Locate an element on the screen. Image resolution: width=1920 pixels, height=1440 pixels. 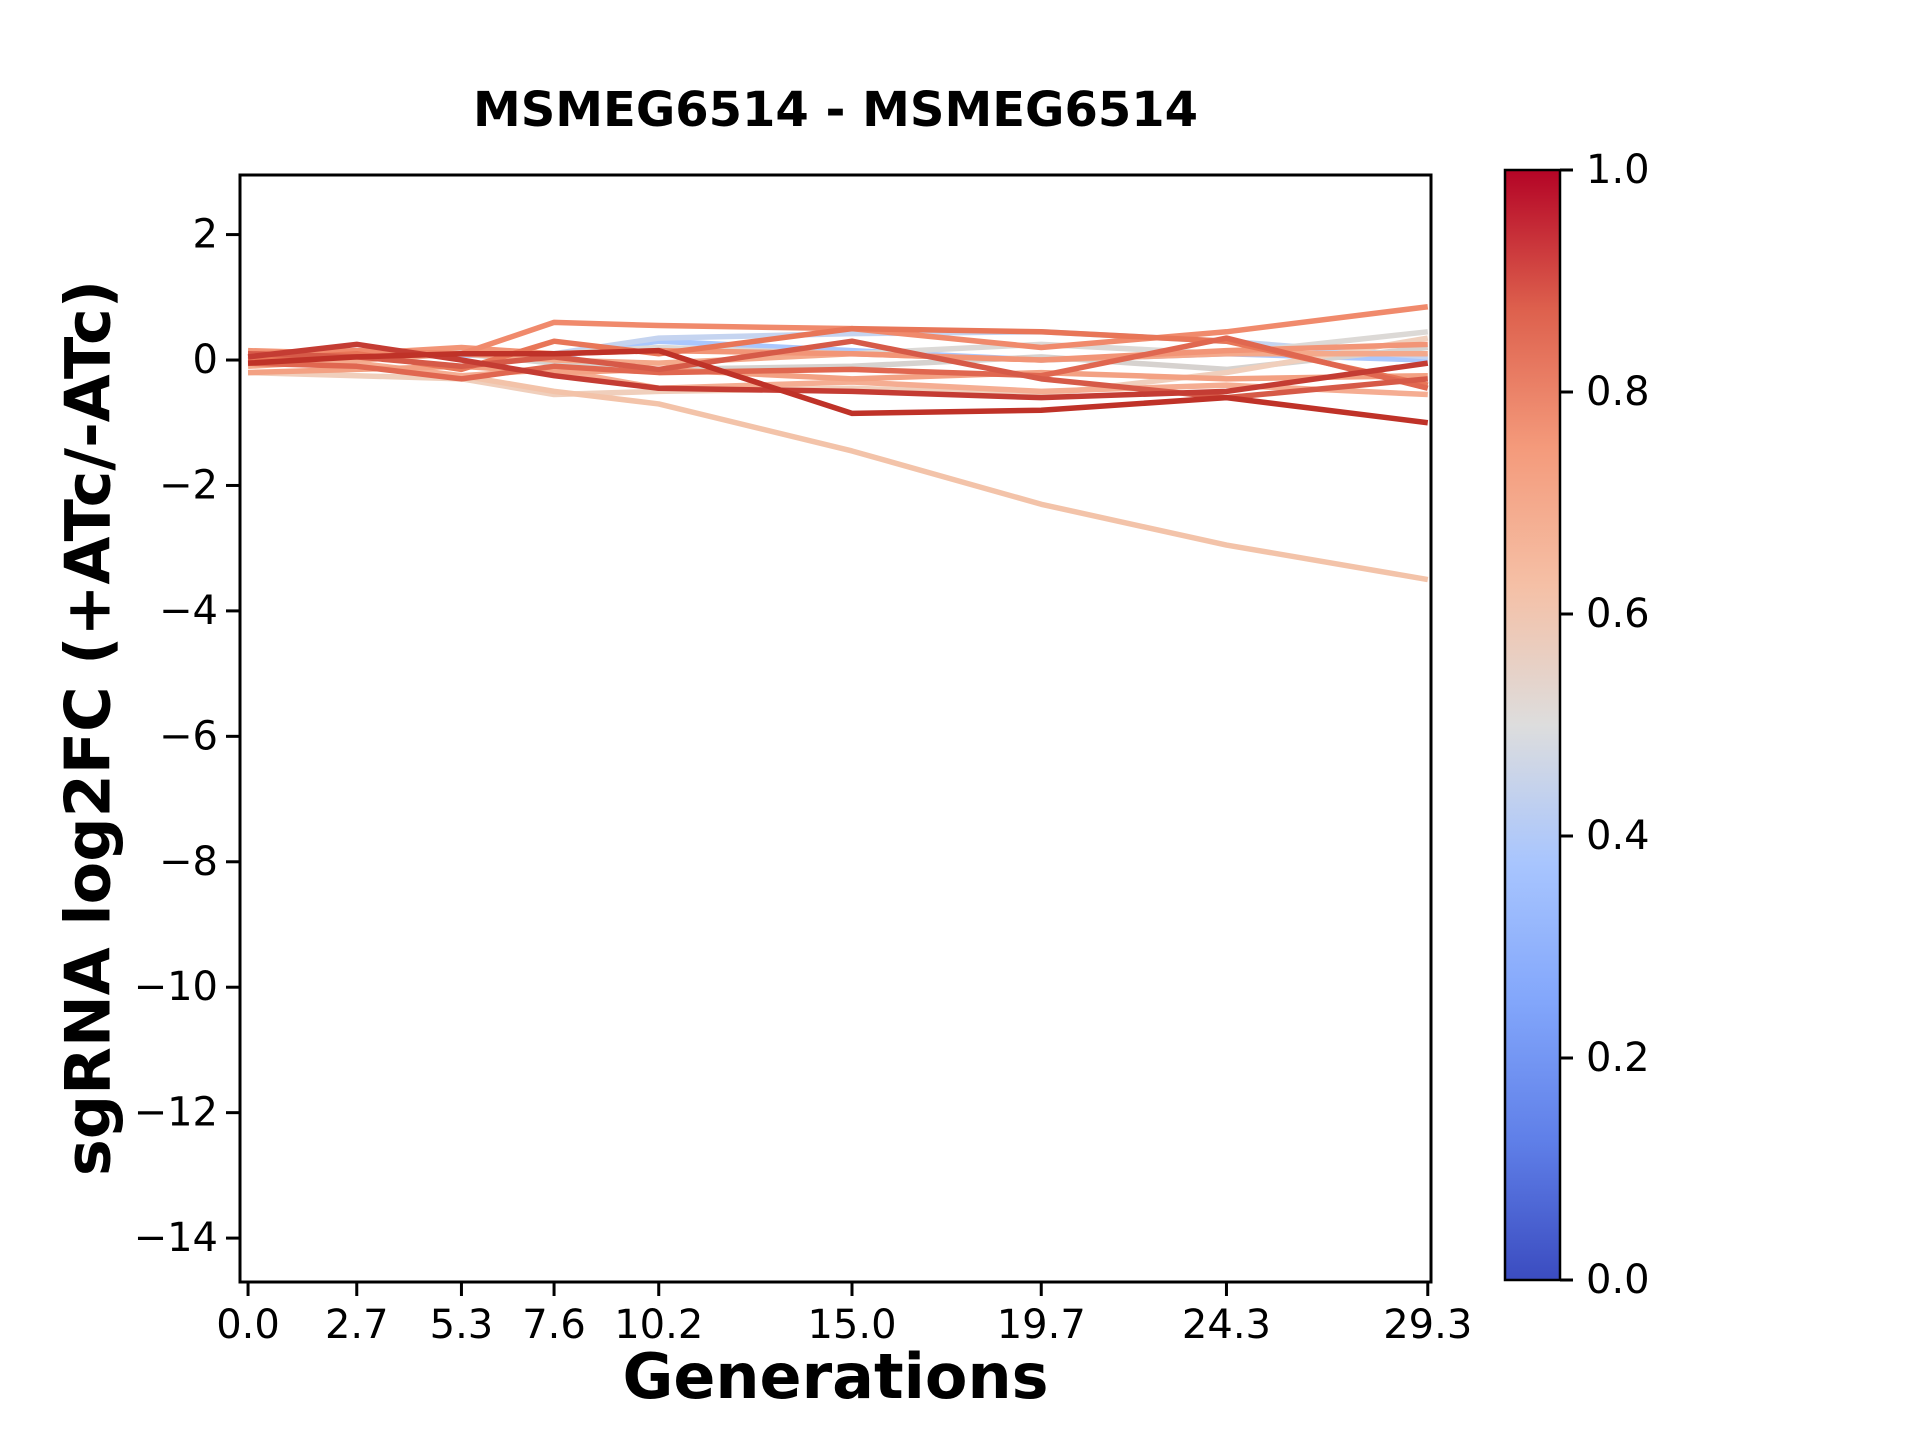
y-tick-label: −12 is located at coordinates (176, 1113).